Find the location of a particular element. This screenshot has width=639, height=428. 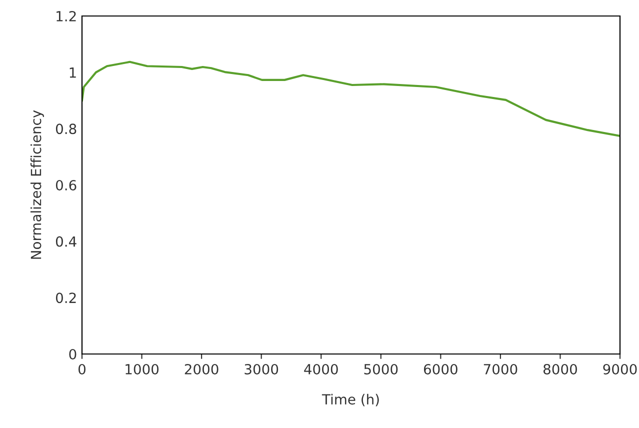

y-axis-title: Normalized Efficiency is located at coordinates (37, 184).